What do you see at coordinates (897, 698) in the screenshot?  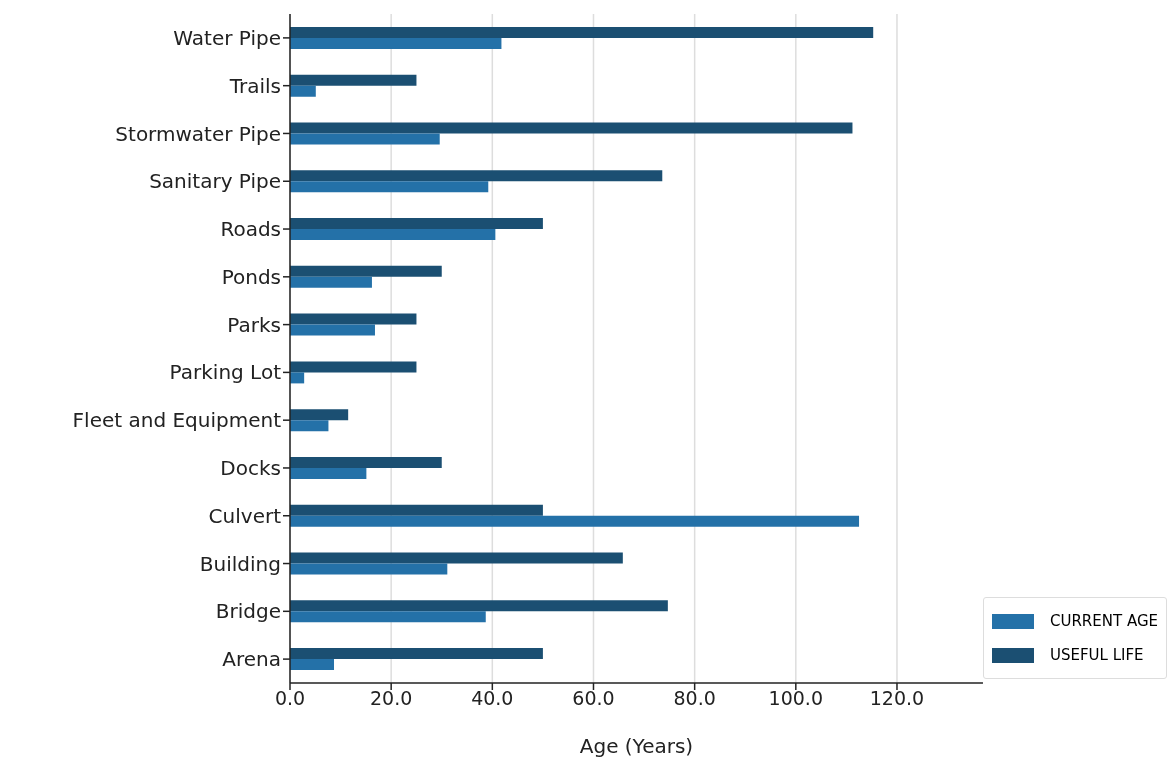 I see `x-tick-label: 120.0` at bounding box center [897, 698].